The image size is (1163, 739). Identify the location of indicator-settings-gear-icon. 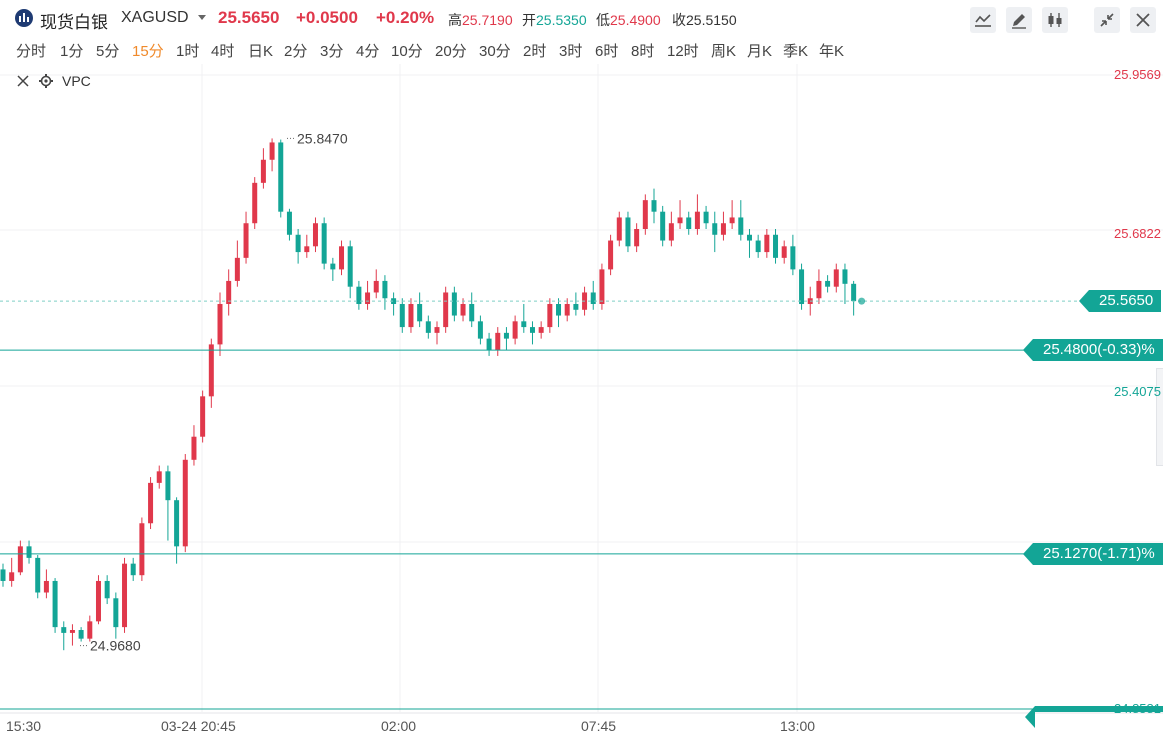
(46, 81).